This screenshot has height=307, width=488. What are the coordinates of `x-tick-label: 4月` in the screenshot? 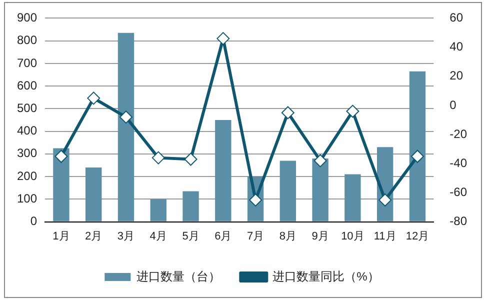 It's located at (158, 236).